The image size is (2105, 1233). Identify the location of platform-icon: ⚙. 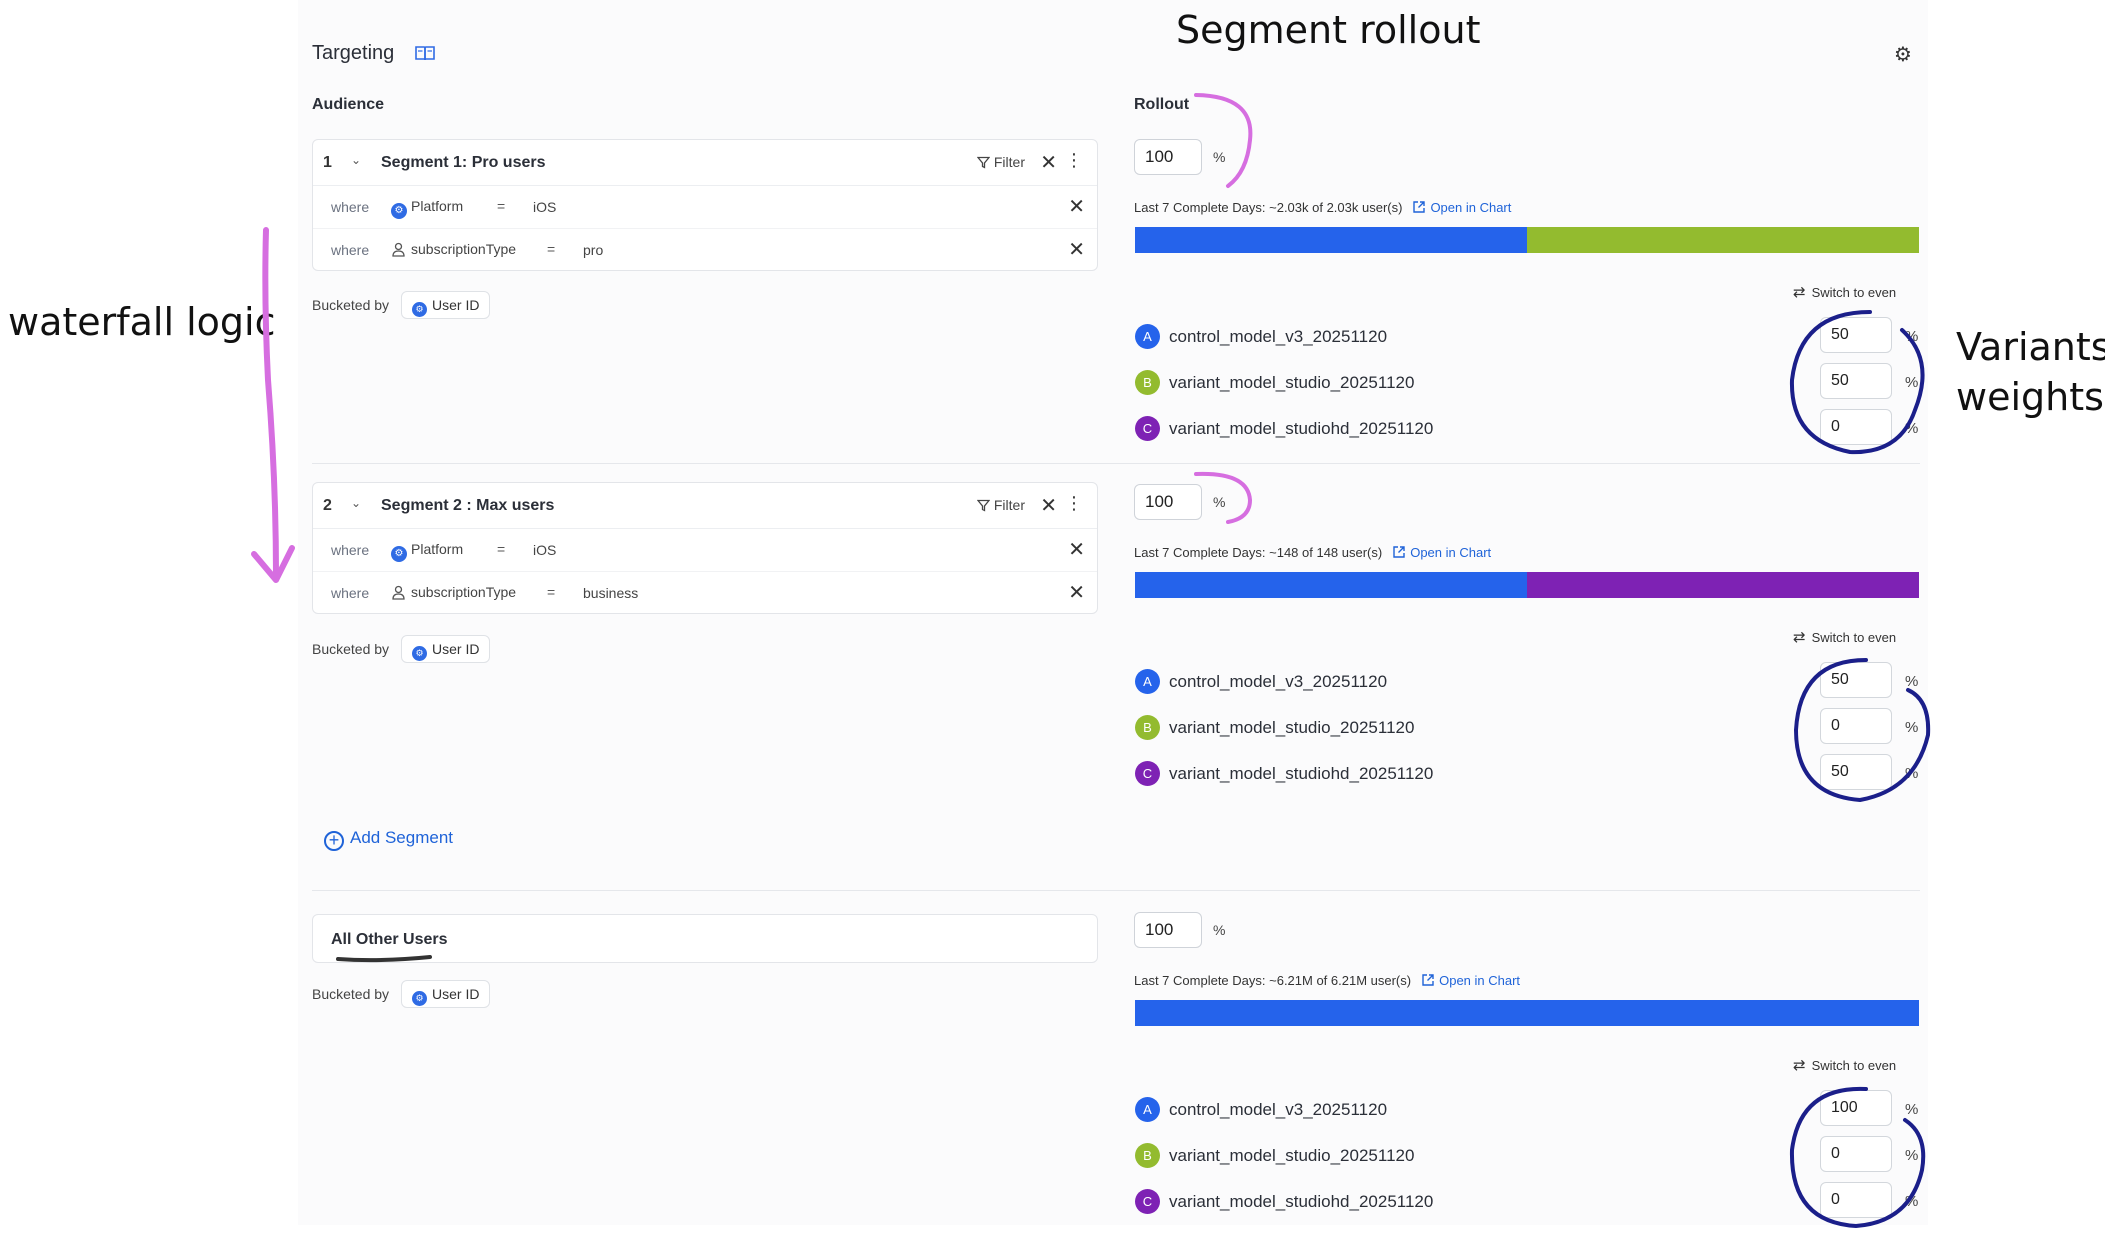
(399, 211).